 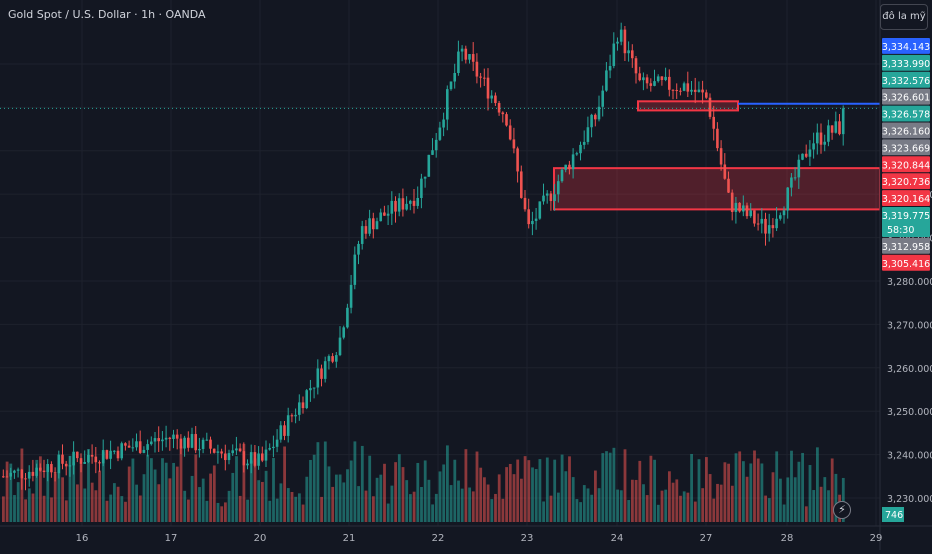 I want to click on price-tick-label: 3,250.000, so click(x=909, y=412).